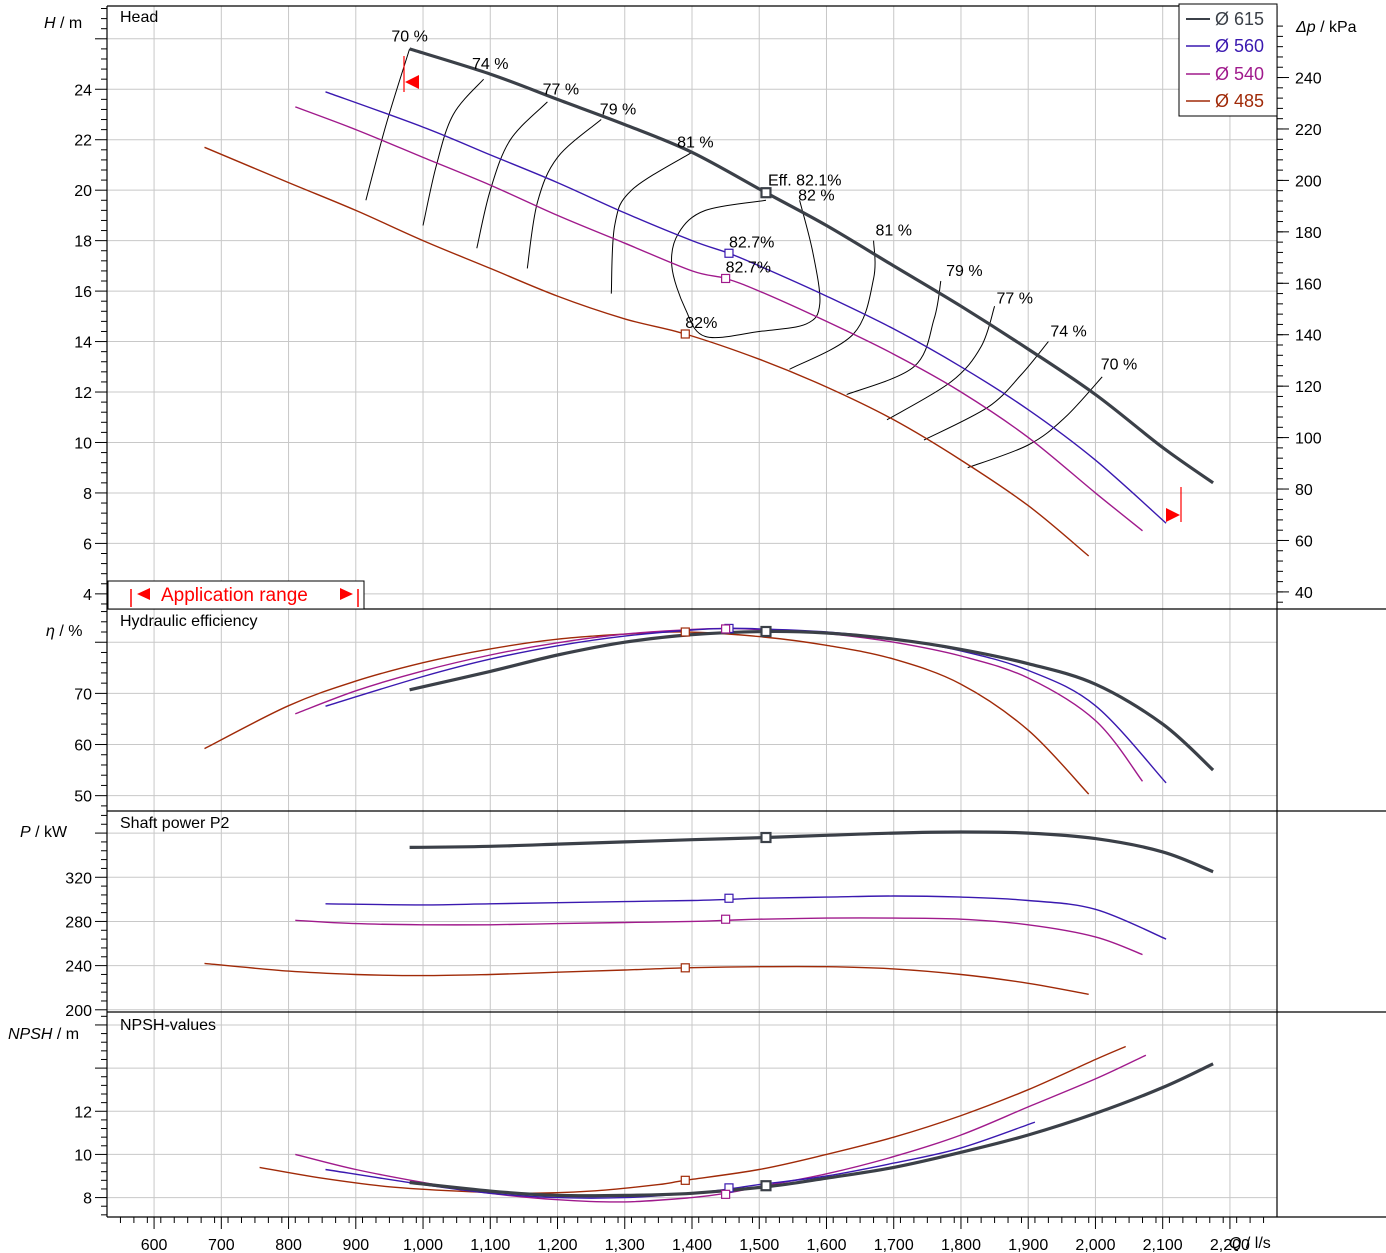  What do you see at coordinates (78, 878) in the screenshot?
I see `power-y-tick-label: 320` at bounding box center [78, 878].